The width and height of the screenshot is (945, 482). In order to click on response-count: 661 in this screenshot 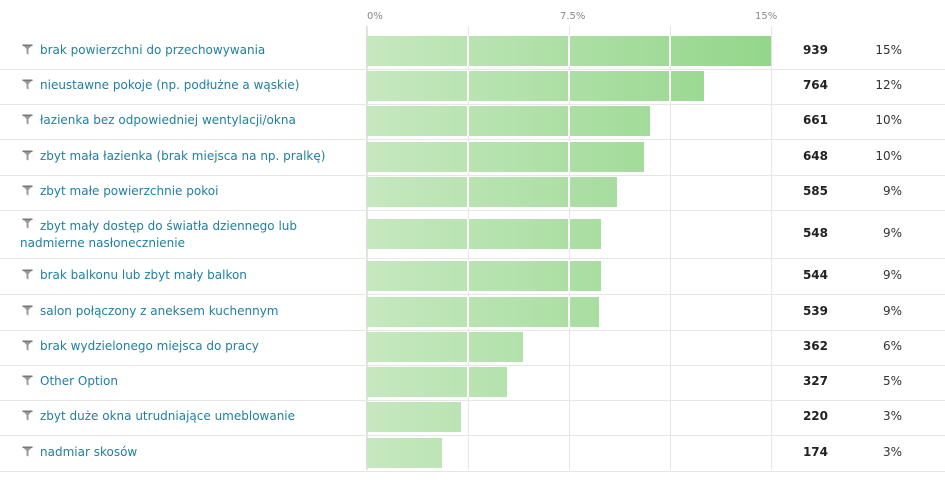, I will do `click(815, 120)`.